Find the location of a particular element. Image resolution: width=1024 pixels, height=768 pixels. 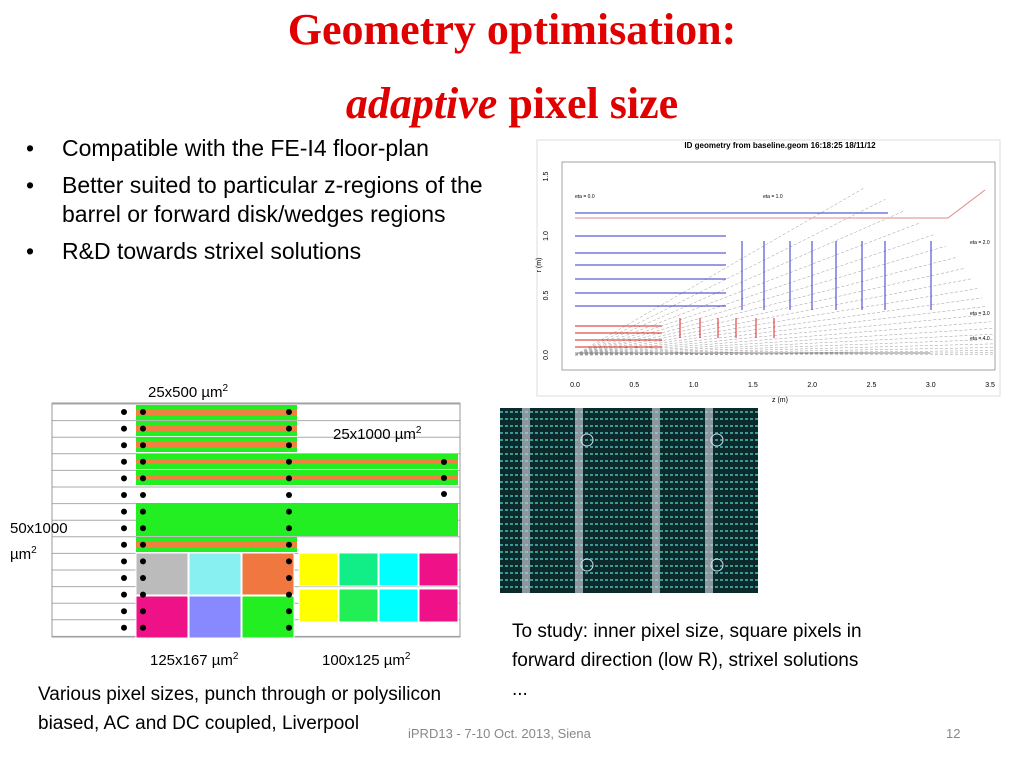

eta-label: eta = 3.0 is located at coordinates (980, 314).